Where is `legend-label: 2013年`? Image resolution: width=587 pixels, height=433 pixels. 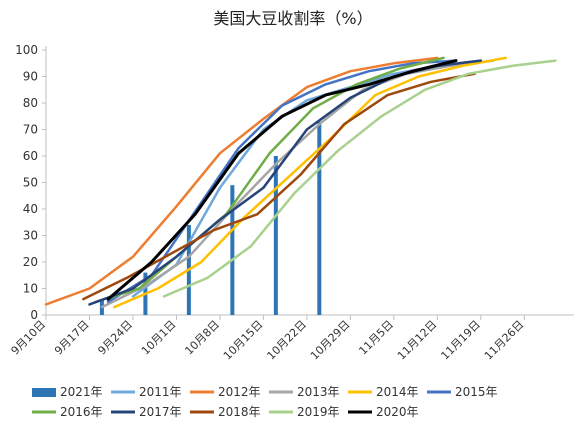 legend-label: 2013年 is located at coordinates (318, 392).